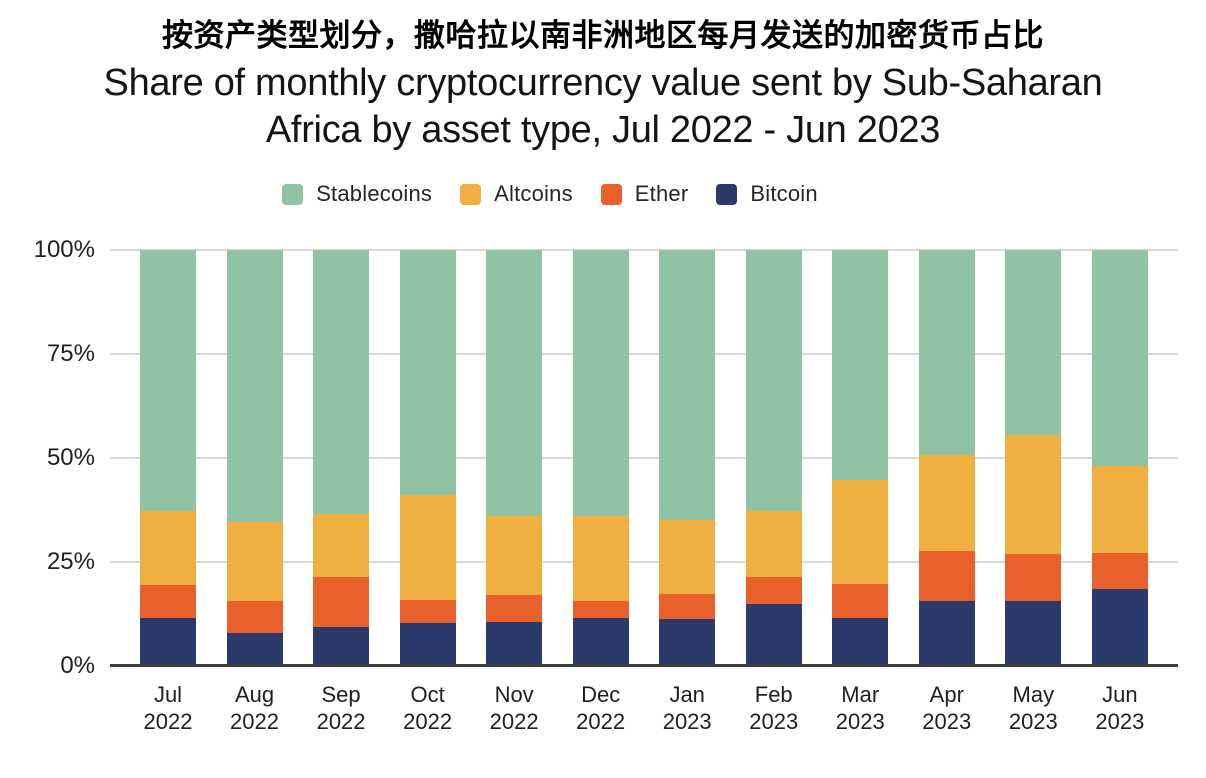 The height and width of the screenshot is (778, 1206). I want to click on y-tick-label-50%: 50%, so click(70, 457).